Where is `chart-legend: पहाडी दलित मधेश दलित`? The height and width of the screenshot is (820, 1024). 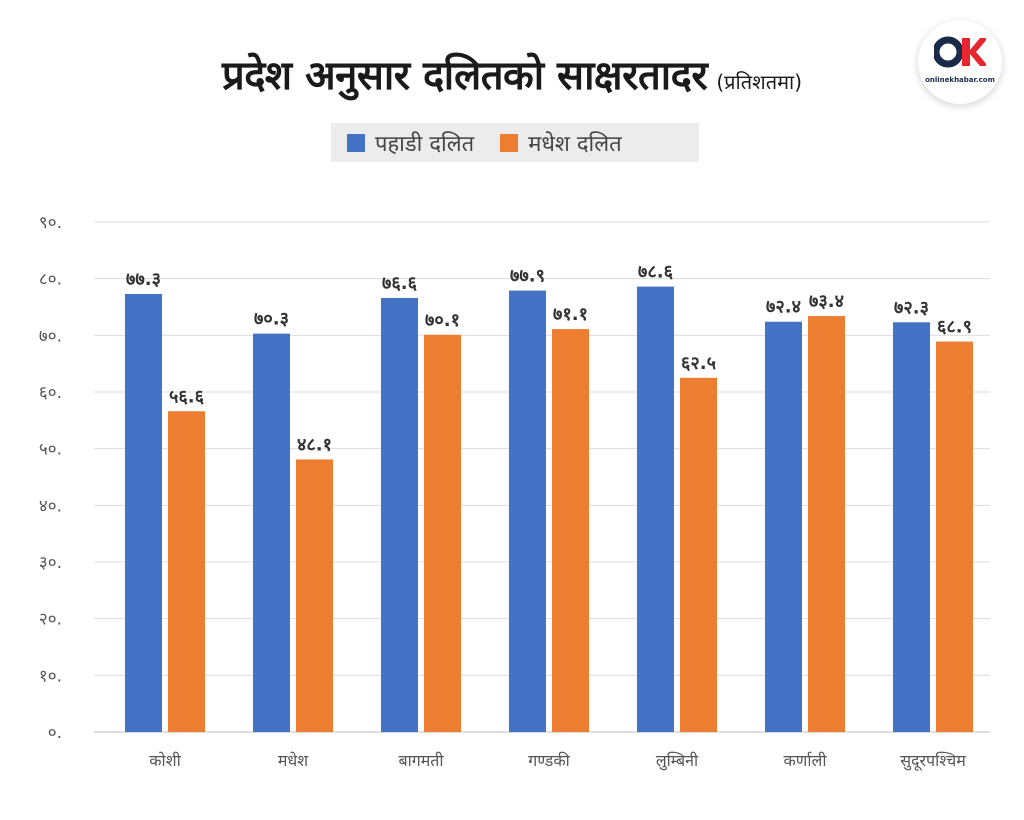
chart-legend: पहाडी दलित मधेश दलित is located at coordinates (515, 142).